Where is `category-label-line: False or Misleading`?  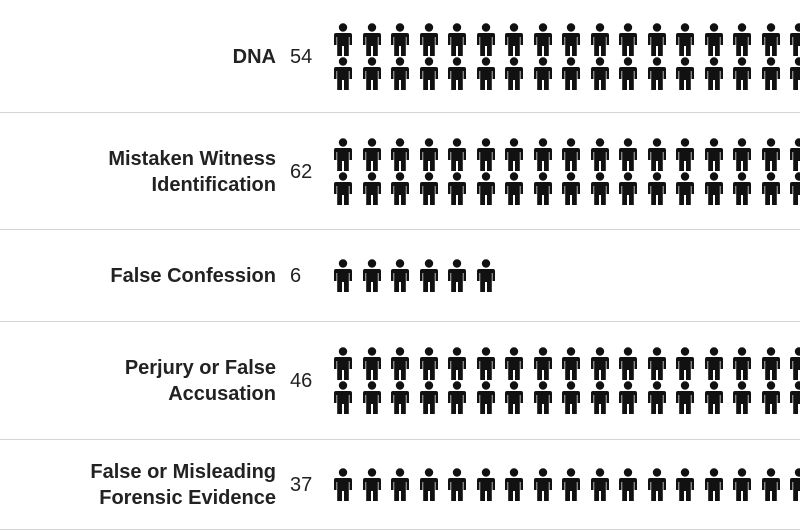
category-label-line: False or Misleading is located at coordinates (183, 472).